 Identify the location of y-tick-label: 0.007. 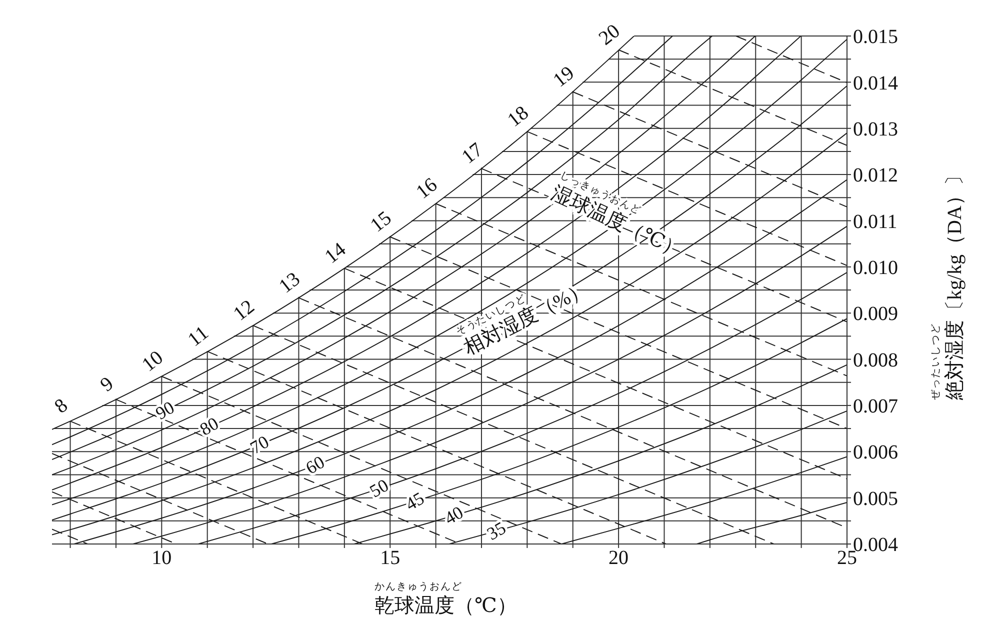
(875, 407).